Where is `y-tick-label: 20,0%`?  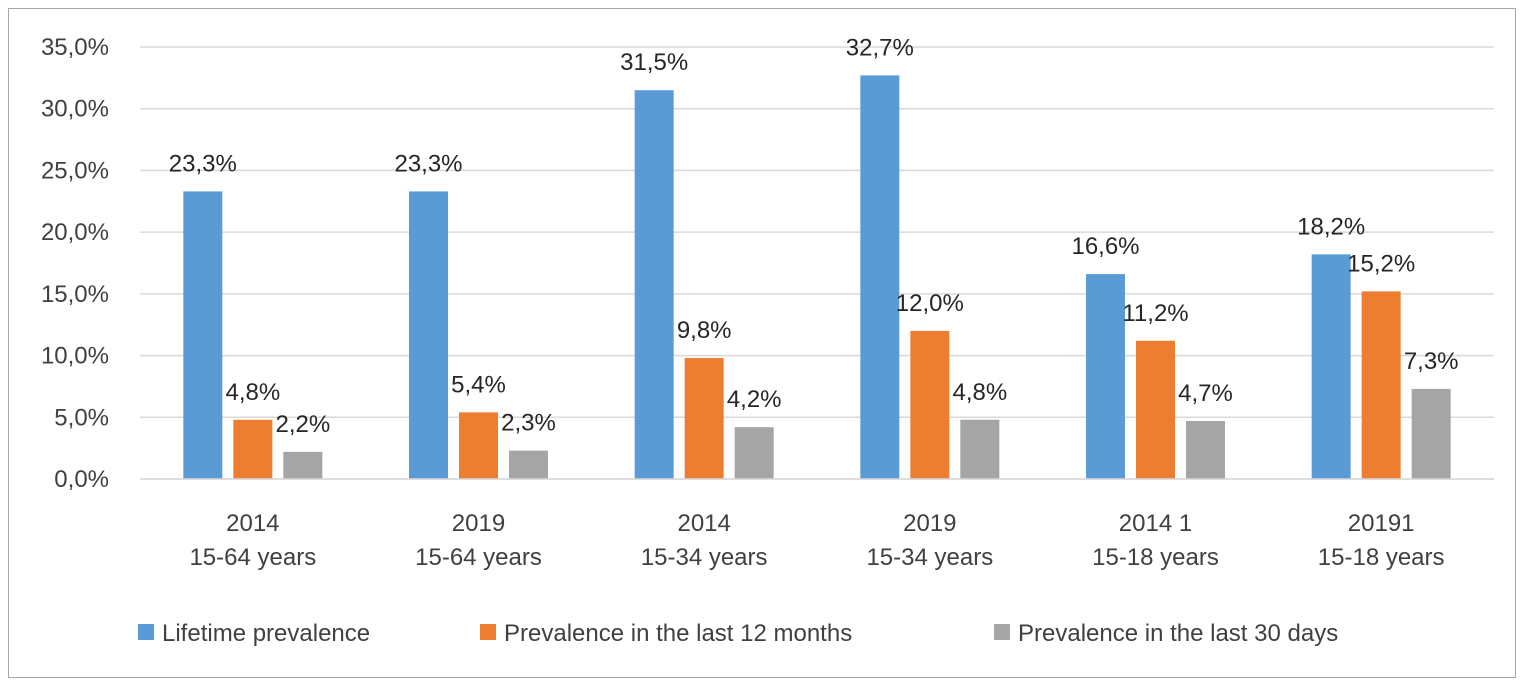
y-tick-label: 20,0% is located at coordinates (75, 232).